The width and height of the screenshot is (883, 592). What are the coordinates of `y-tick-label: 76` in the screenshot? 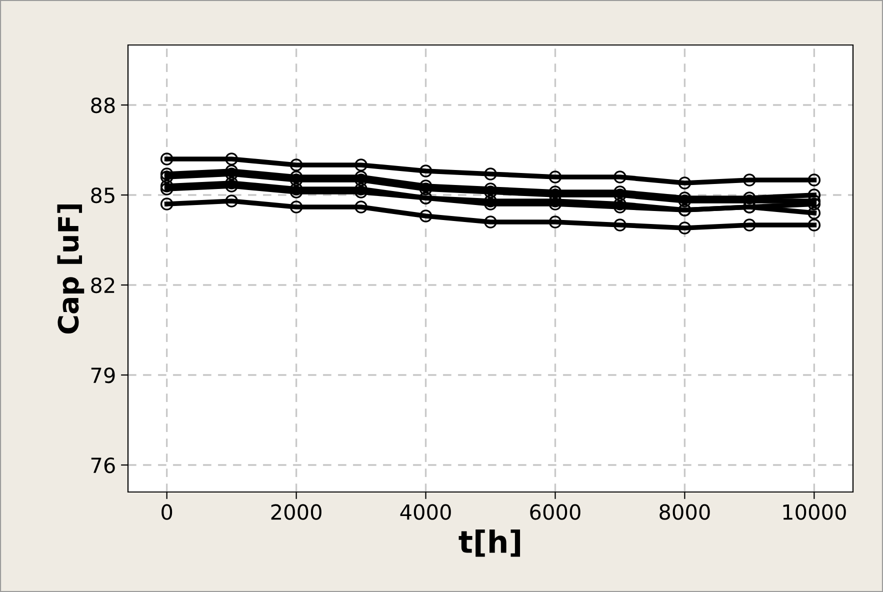 It's located at (103, 465).